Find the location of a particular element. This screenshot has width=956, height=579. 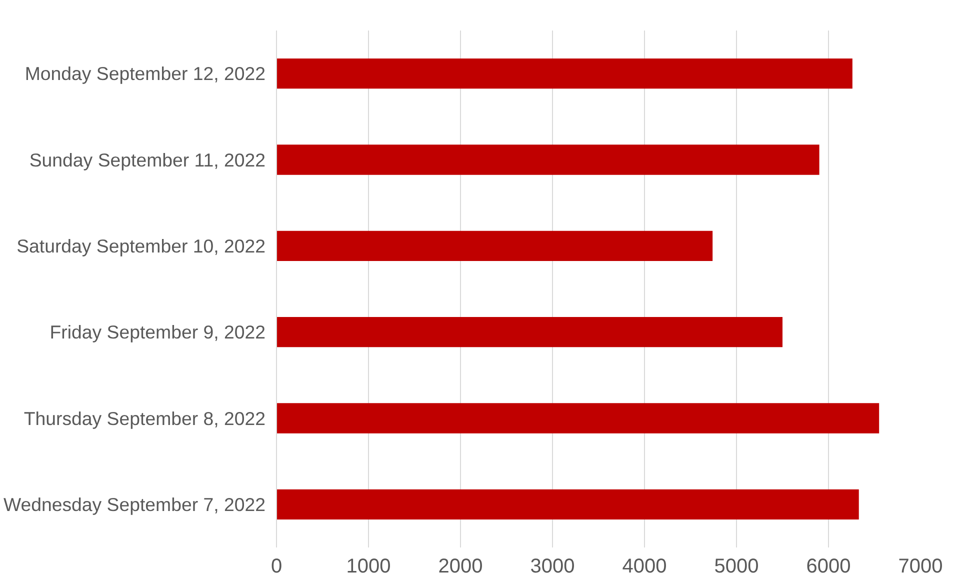

y-tick-label: Saturday September 10, 2022 is located at coordinates (141, 245).